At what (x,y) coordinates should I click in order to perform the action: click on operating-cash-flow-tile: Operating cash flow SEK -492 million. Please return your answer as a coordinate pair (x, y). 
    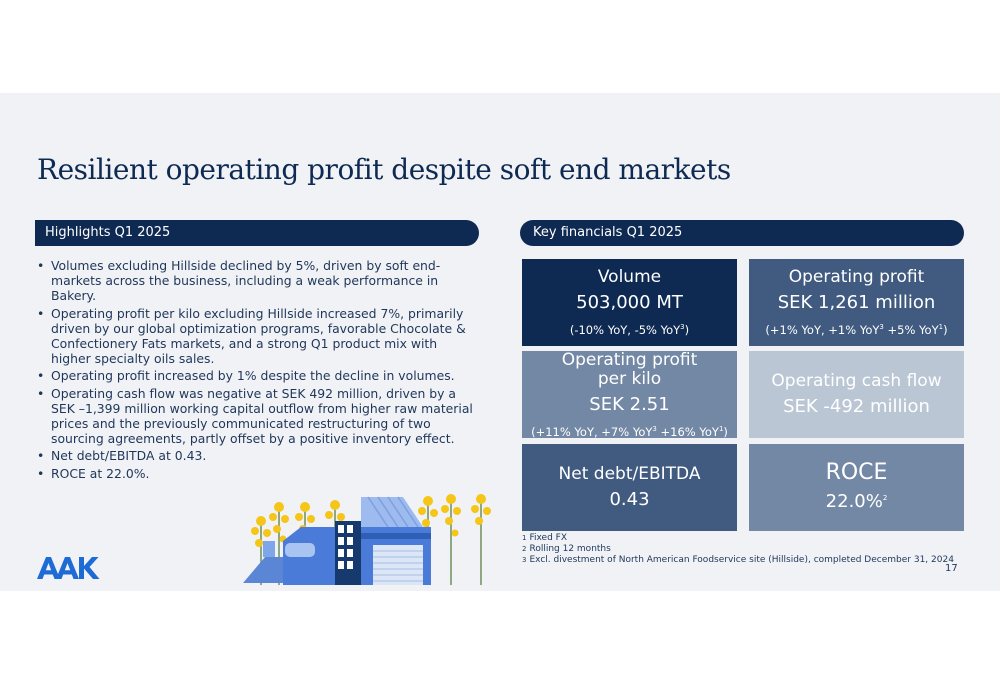
    Looking at the image, I should click on (856, 394).